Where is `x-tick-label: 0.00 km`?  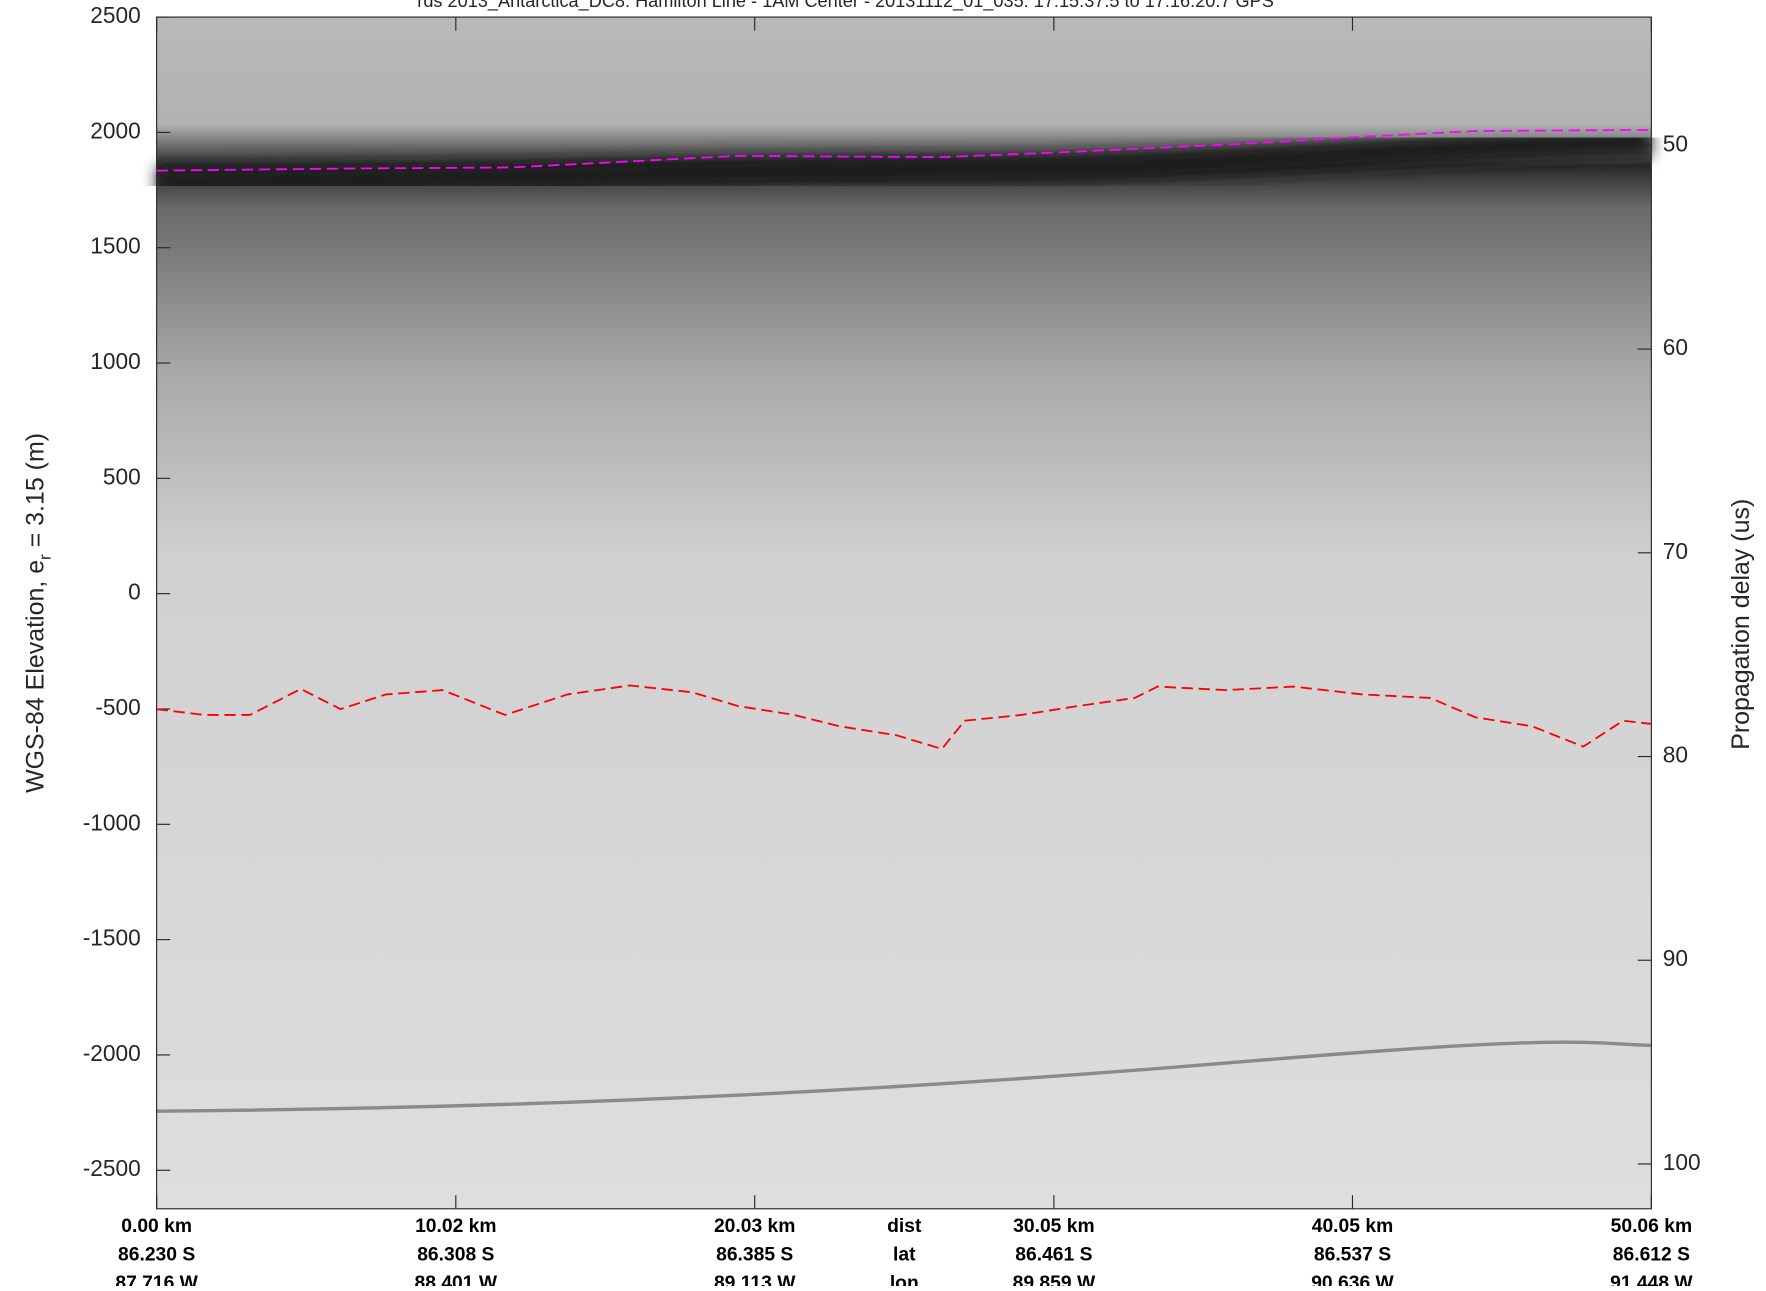 x-tick-label: 0.00 km is located at coordinates (156, 1226).